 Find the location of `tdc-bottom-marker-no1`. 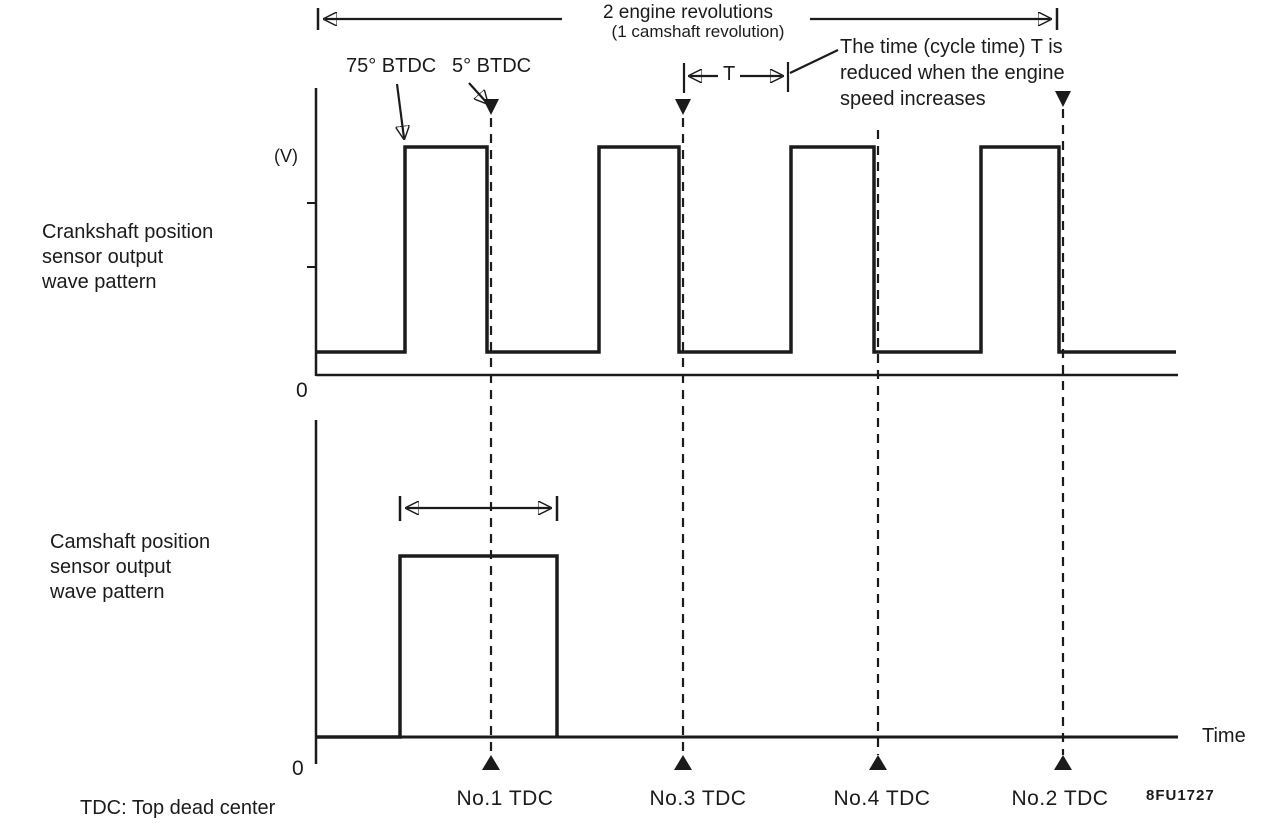

tdc-bottom-marker-no1 is located at coordinates (491, 762).